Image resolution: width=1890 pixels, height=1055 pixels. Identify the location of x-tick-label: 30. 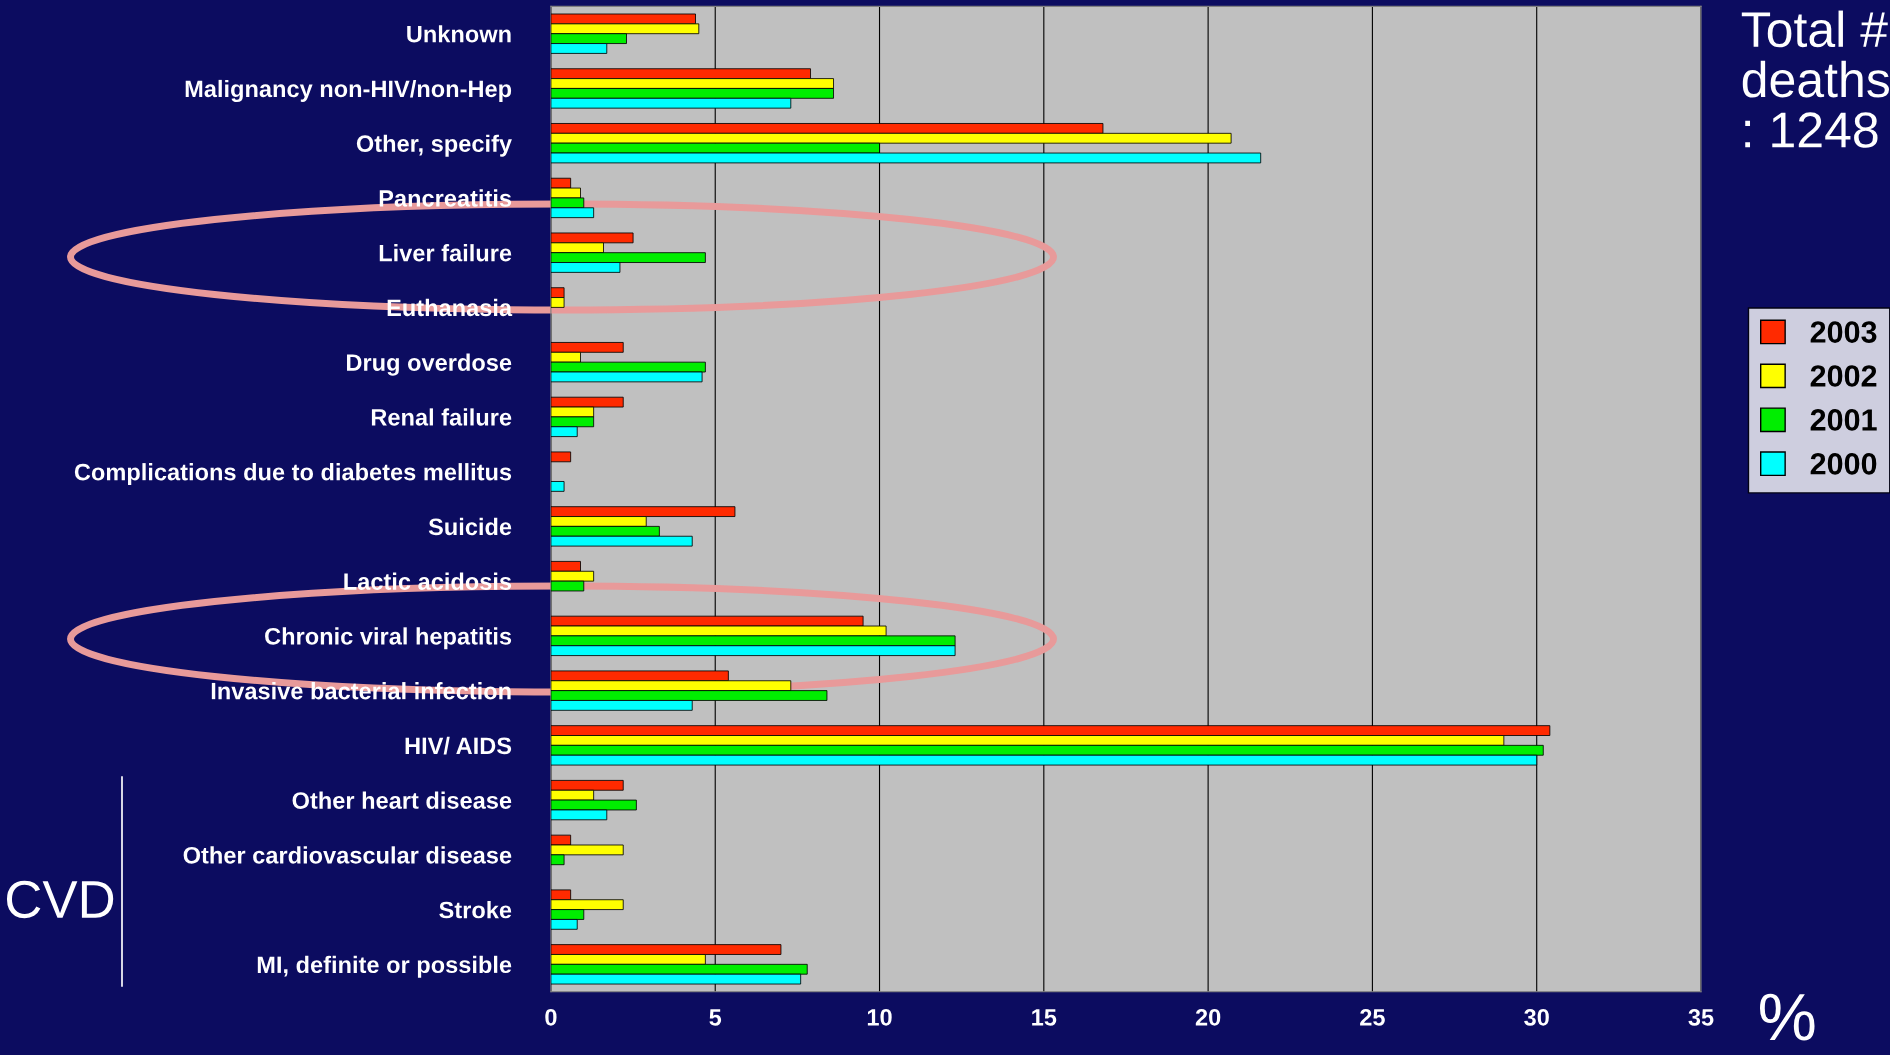
(1536, 1017).